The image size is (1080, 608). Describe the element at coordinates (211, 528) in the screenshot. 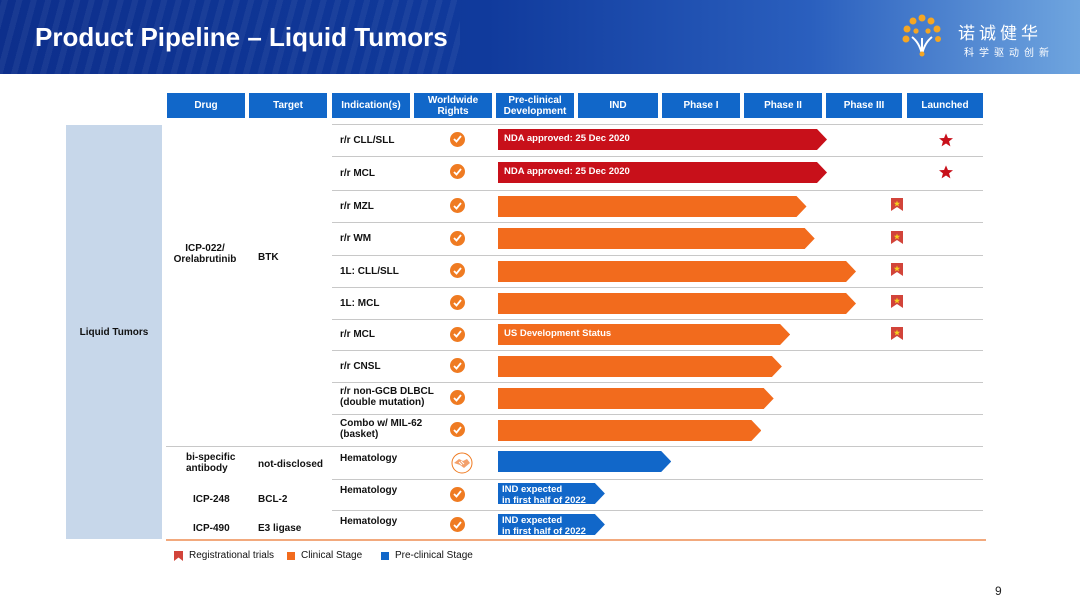

I see `drug-name: ICP-490` at that location.